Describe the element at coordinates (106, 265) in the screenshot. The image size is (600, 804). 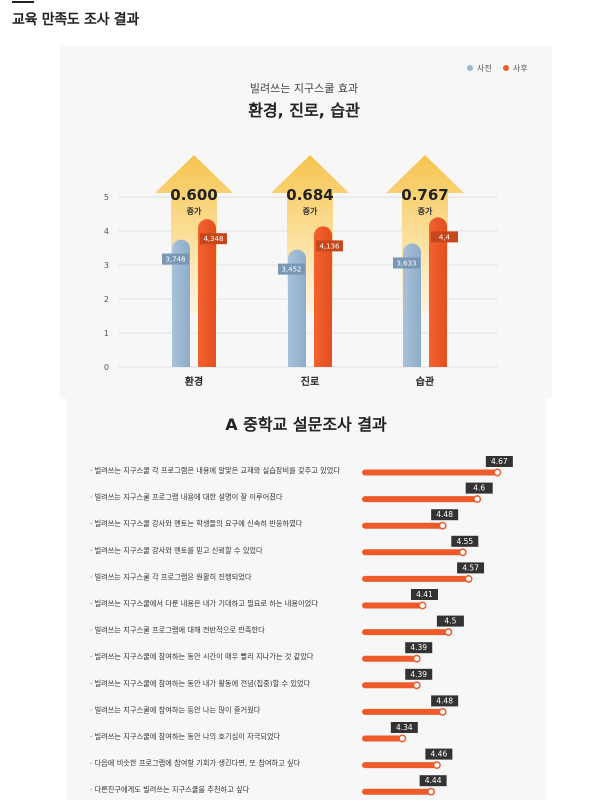
I see `y-tick-label: 3` at that location.